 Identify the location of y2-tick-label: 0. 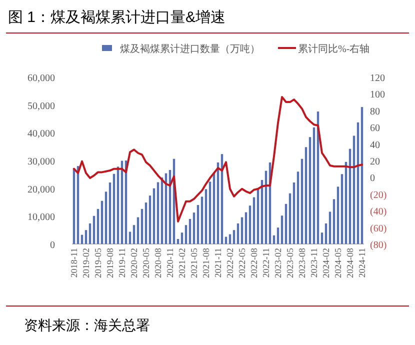
(372, 178).